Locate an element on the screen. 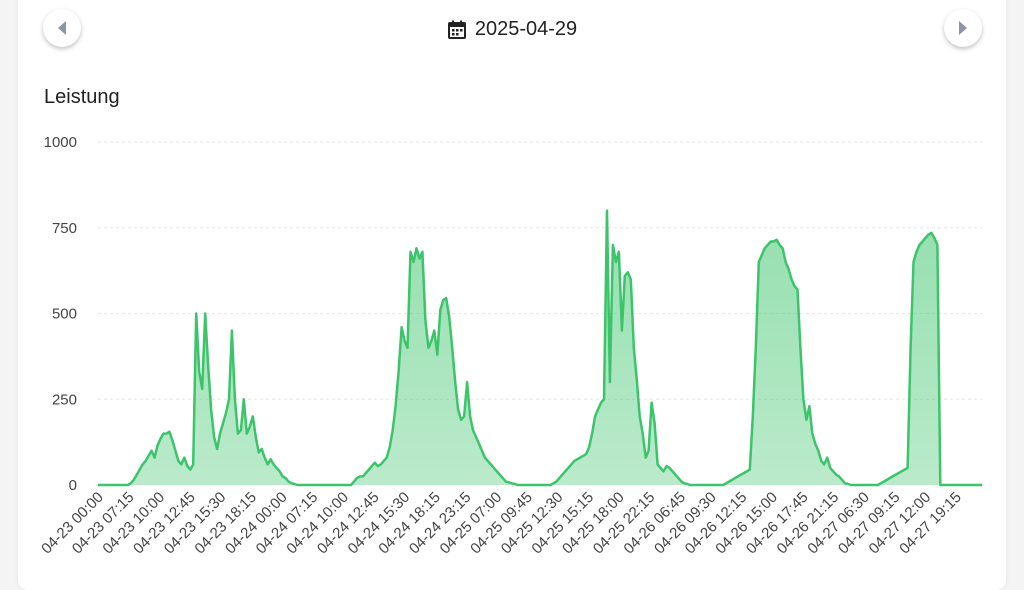 This screenshot has width=1024, height=590. chevron-left-icon is located at coordinates (62, 28).